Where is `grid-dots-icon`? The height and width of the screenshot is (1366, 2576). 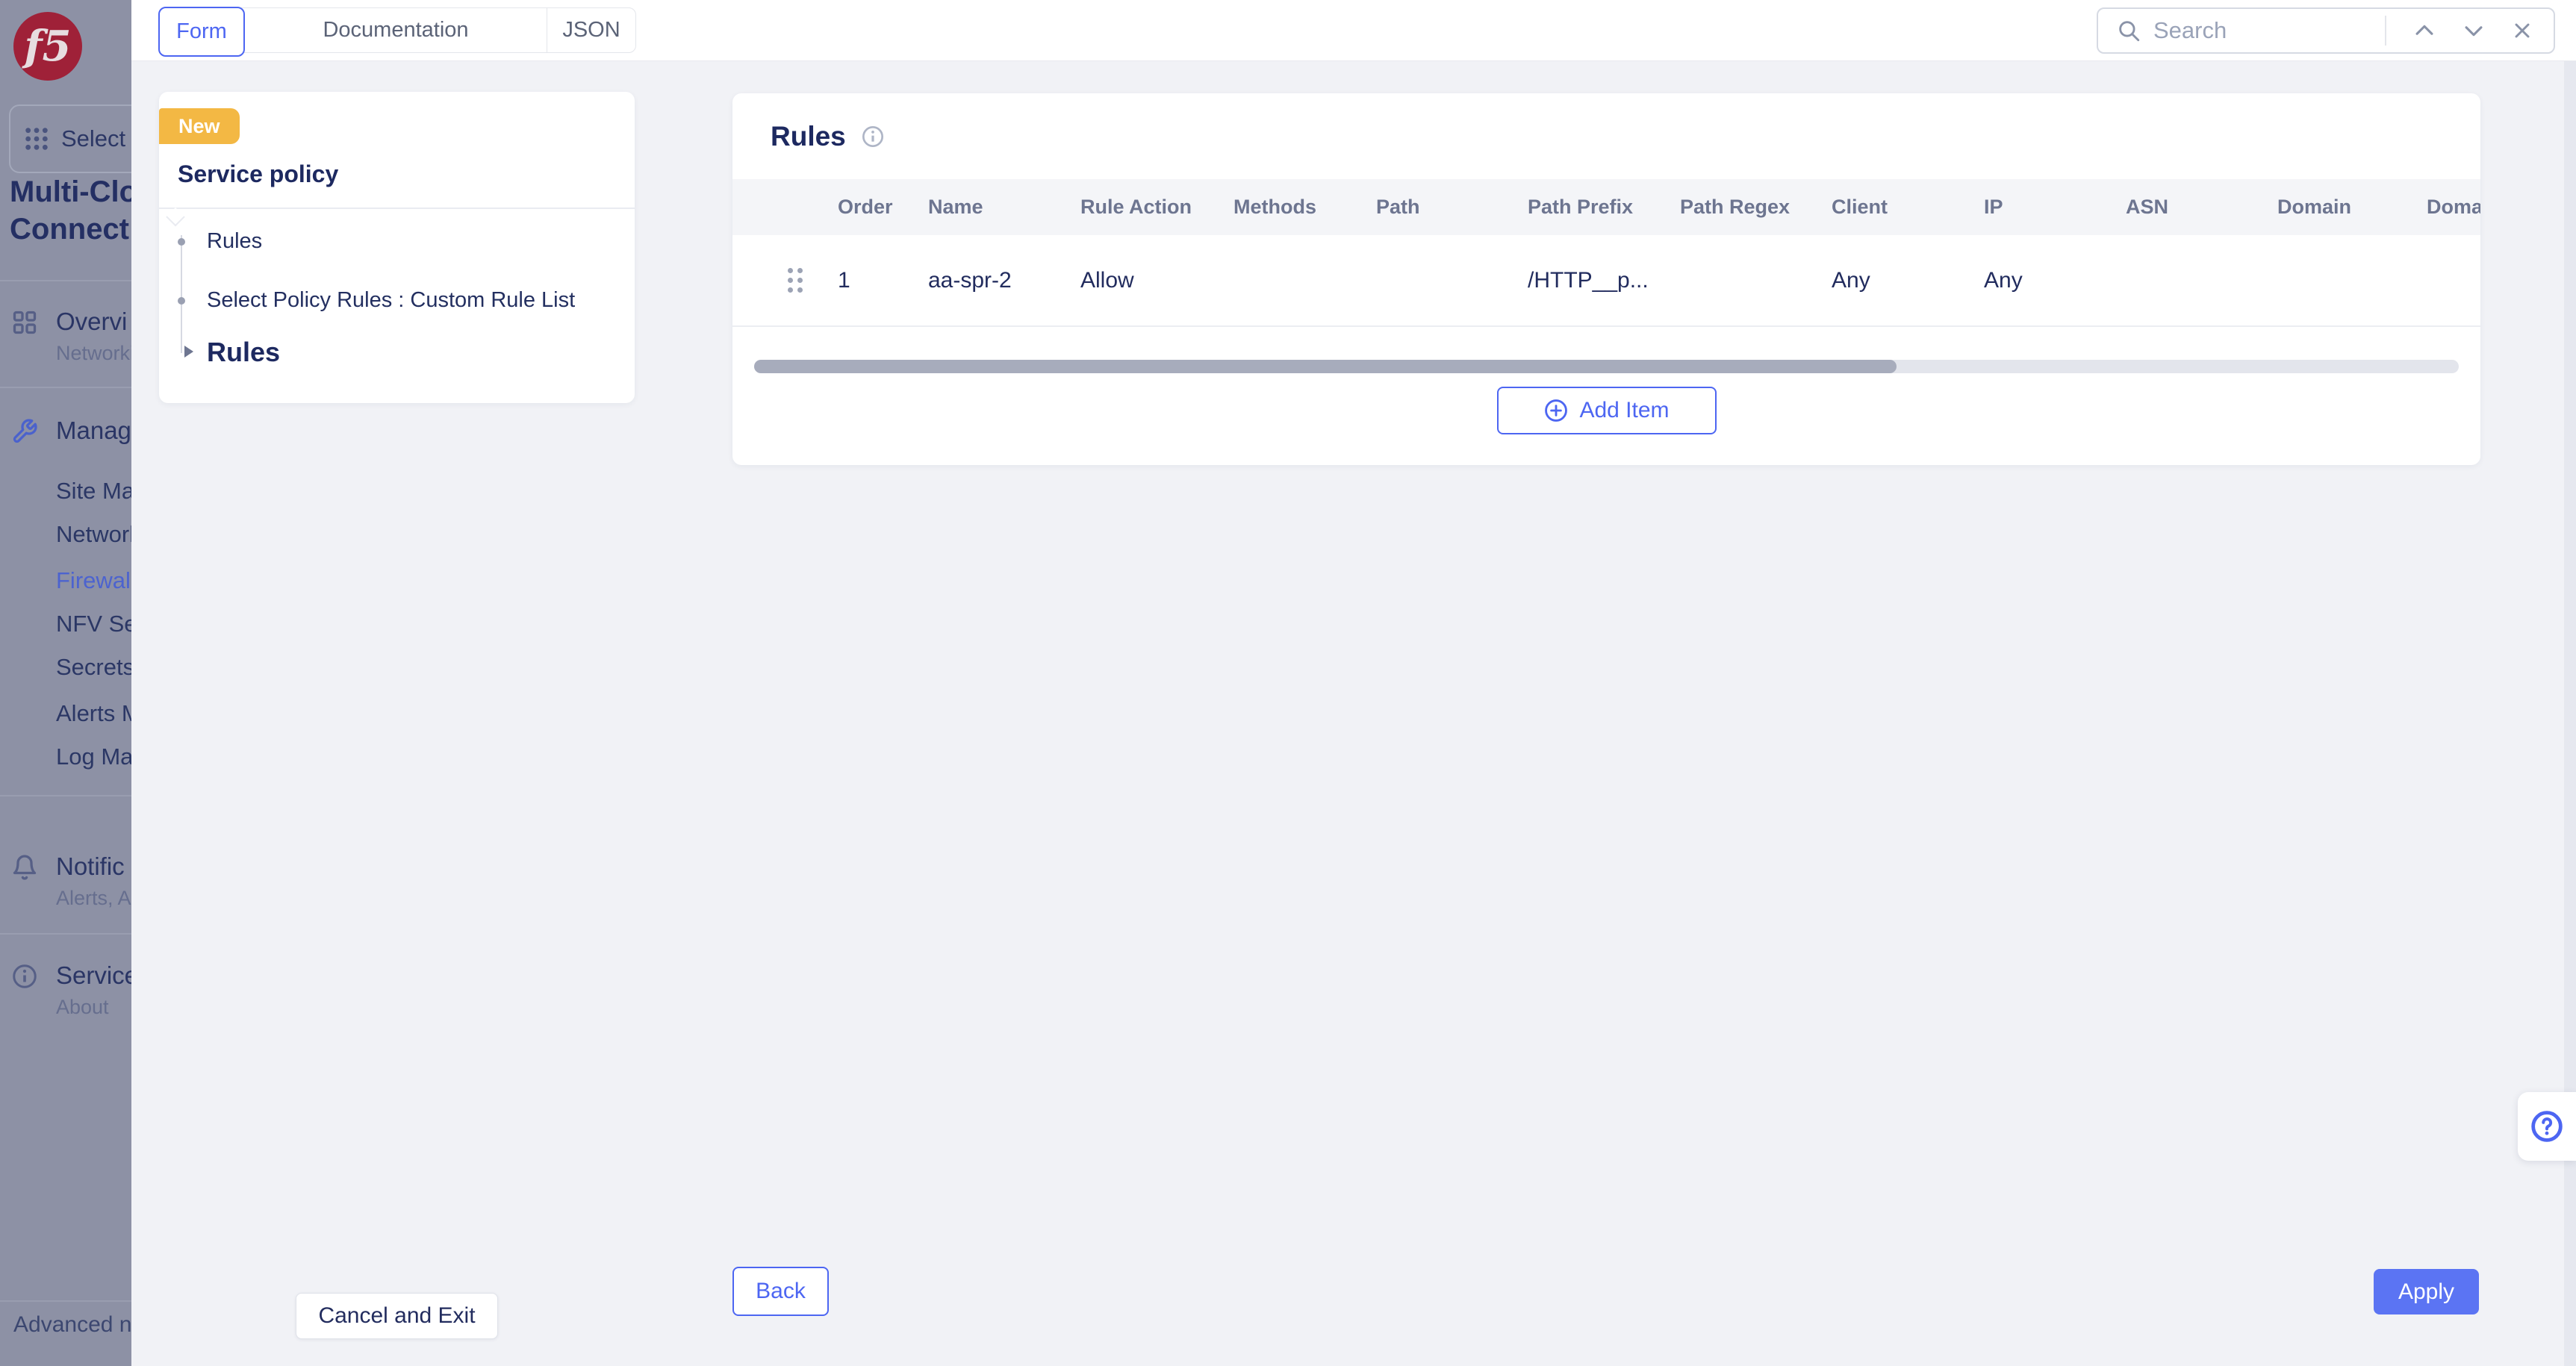
grid-dots-icon is located at coordinates (36, 139).